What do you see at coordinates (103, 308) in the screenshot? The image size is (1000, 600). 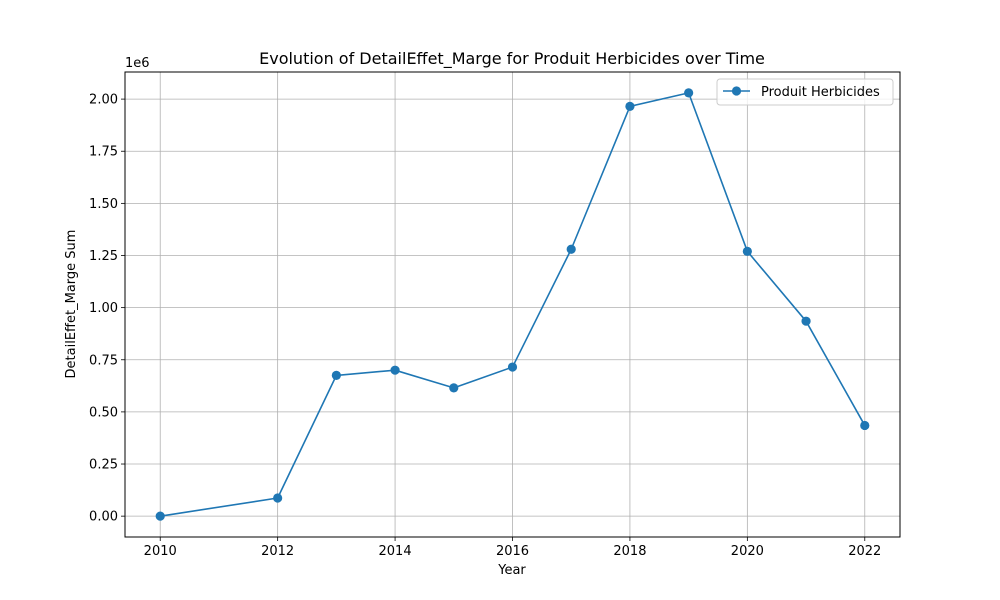 I see `y-tick-label: 1.00` at bounding box center [103, 308].